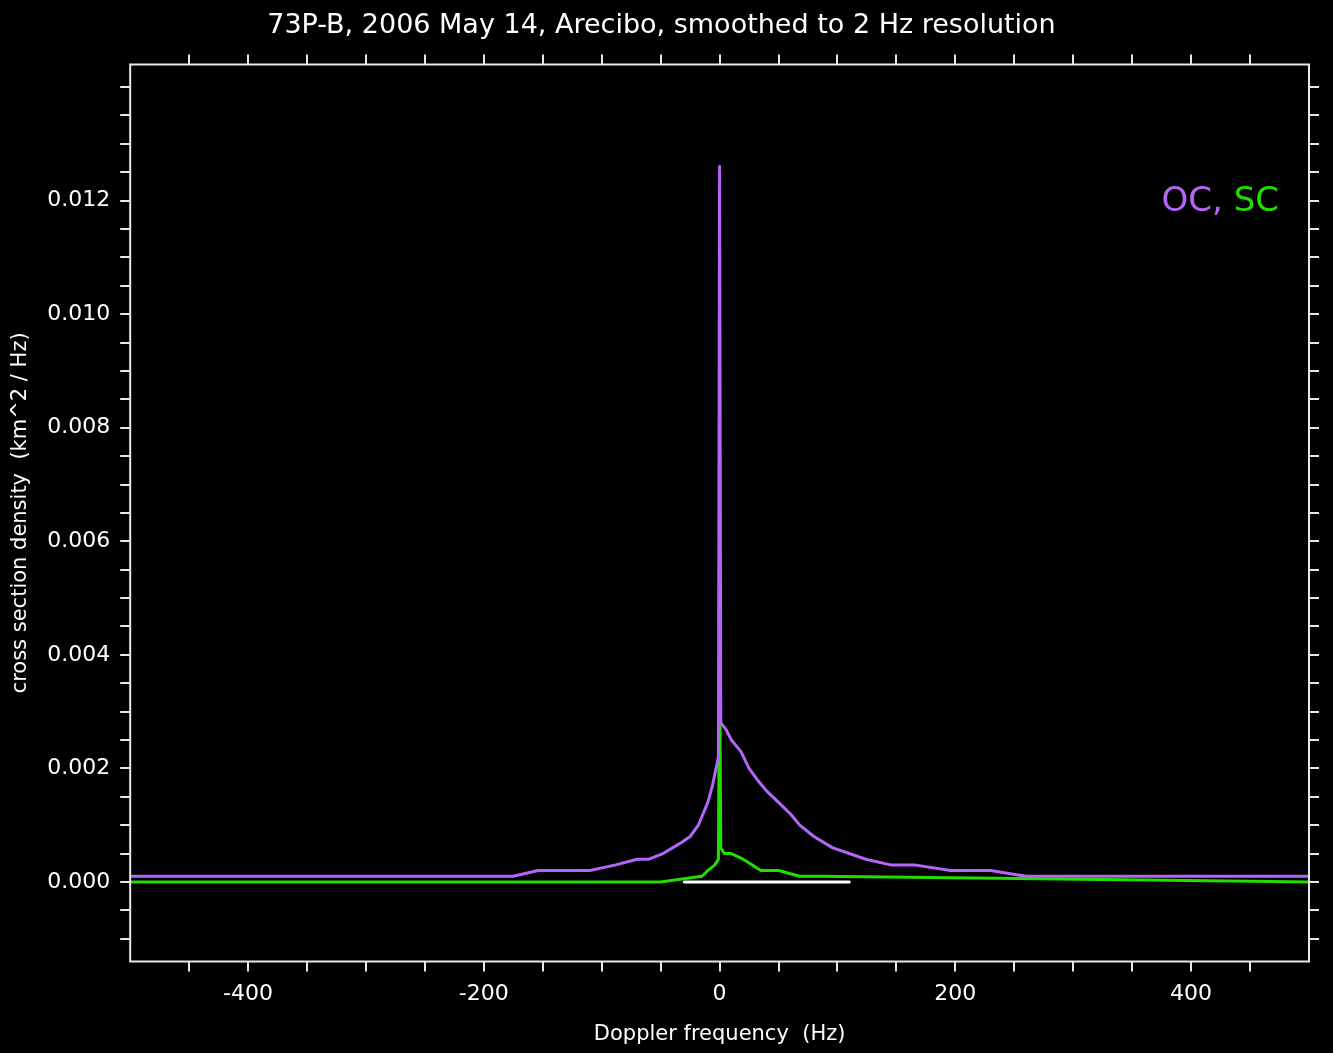  Describe the element at coordinates (79, 653) in the screenshot. I see `y-tick-label: 0.004` at that location.